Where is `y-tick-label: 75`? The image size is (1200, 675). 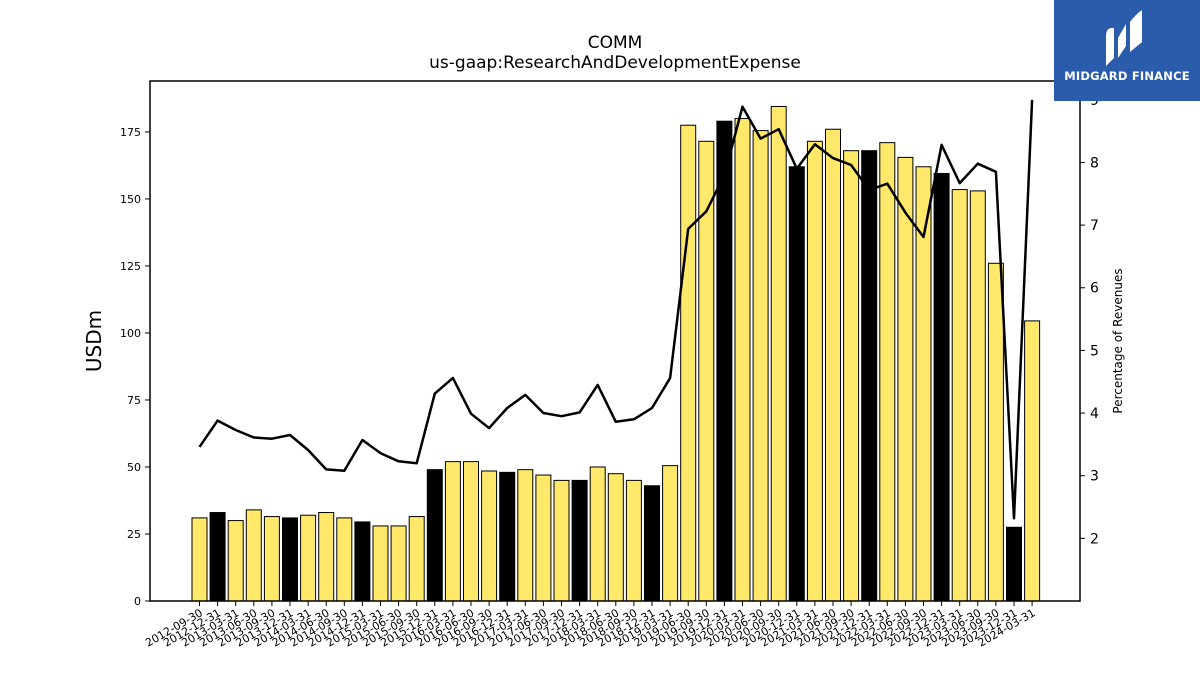
y-tick-label: 75 is located at coordinates (134, 400).